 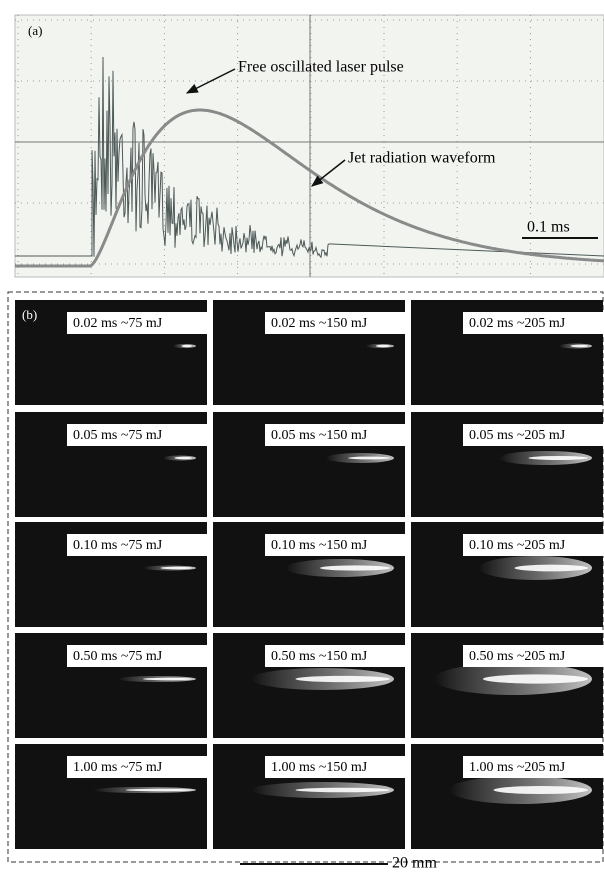 What do you see at coordinates (422, 158) in the screenshot?
I see `annotation: Jet radiation waveform` at bounding box center [422, 158].